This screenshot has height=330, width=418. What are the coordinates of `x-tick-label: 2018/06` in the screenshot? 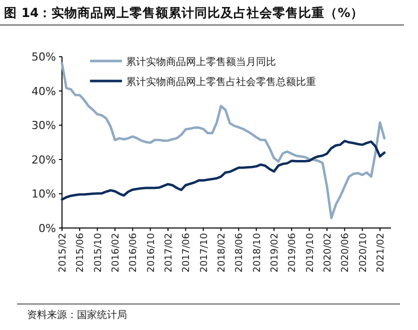 It's located at (240, 252).